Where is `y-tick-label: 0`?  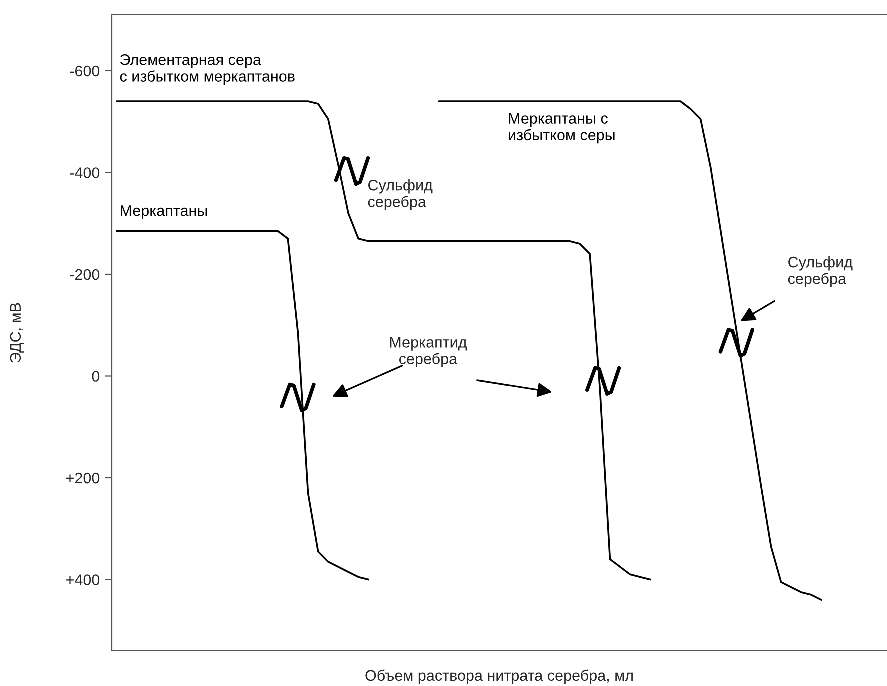 y-tick-label: 0 is located at coordinates (96, 376).